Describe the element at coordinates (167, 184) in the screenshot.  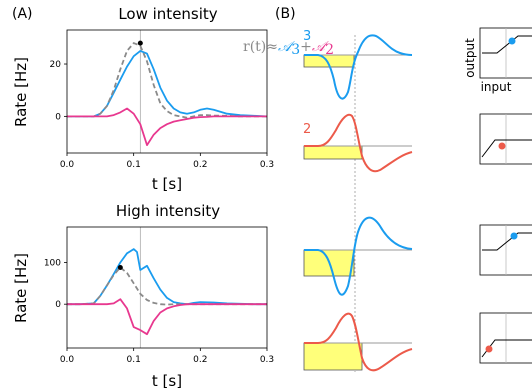
I see `x-axis-label-low: t [s]` at that location.